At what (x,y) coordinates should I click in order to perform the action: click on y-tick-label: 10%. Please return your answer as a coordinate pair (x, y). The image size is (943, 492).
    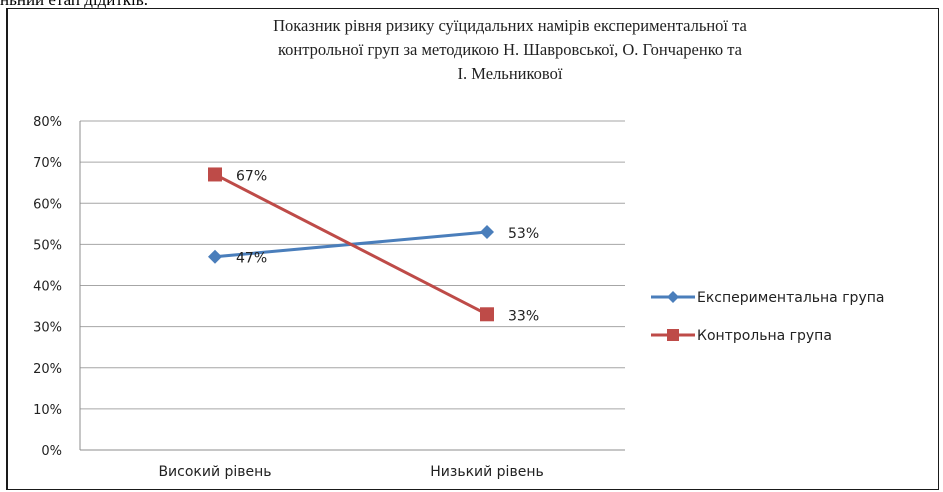
    Looking at the image, I should click on (47, 410).